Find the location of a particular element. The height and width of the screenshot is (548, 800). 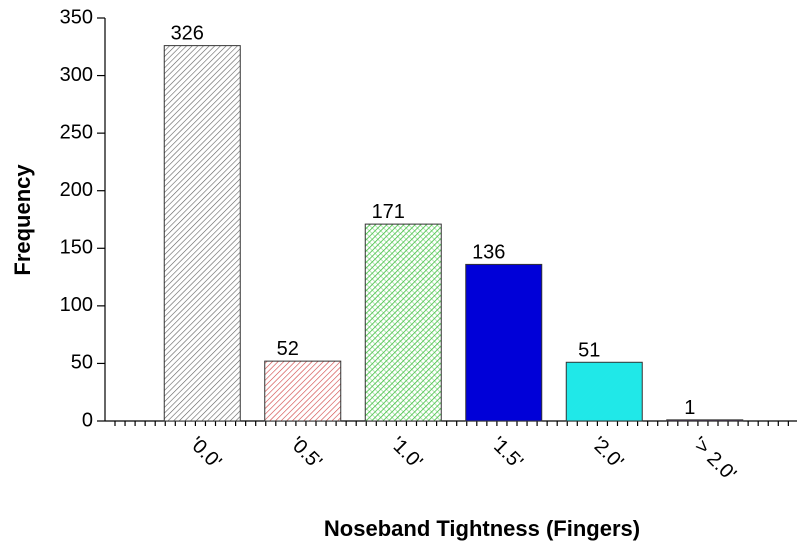

value-label: 171 is located at coordinates (388, 212).